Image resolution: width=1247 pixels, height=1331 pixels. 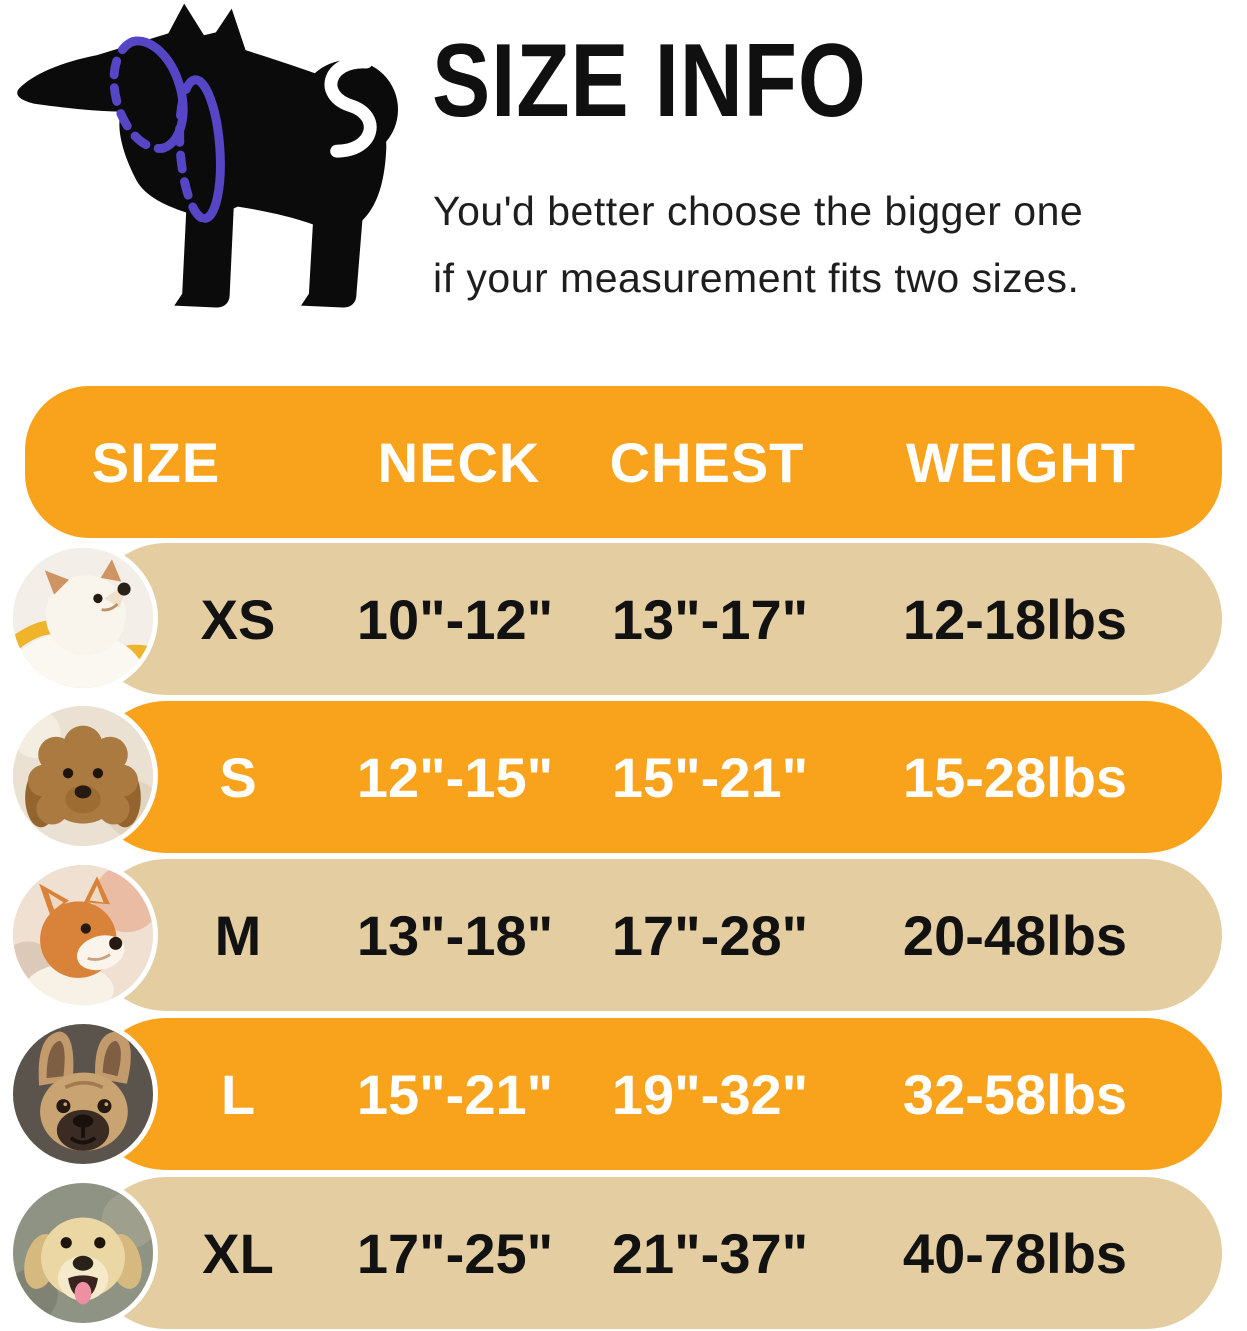 I want to click on neck-value: 13"-18", so click(x=455, y=935).